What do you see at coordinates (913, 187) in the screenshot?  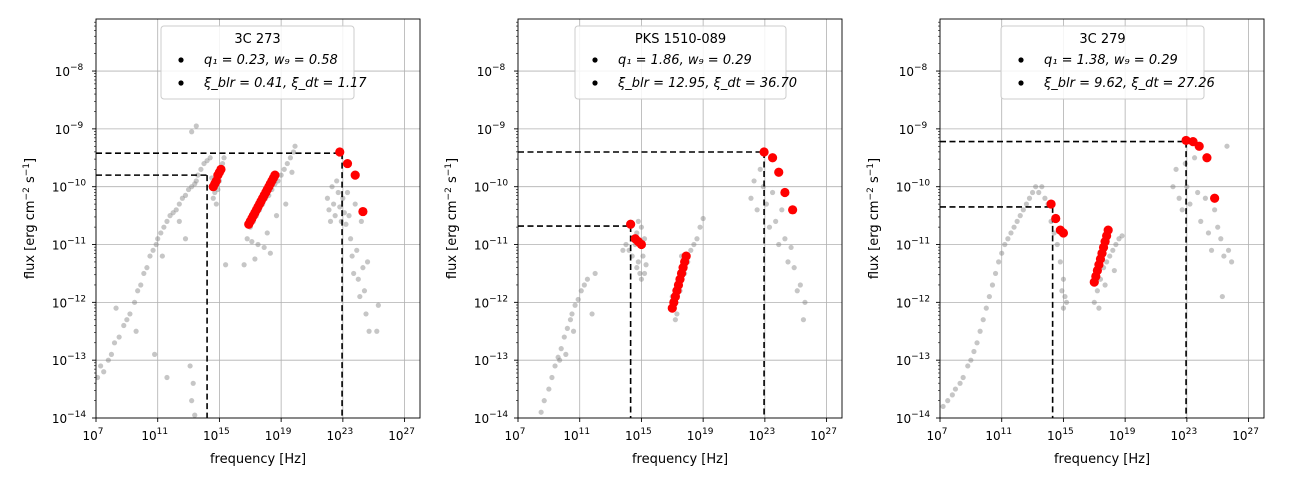 I see `y-tick-label: 10−10` at bounding box center [913, 187].